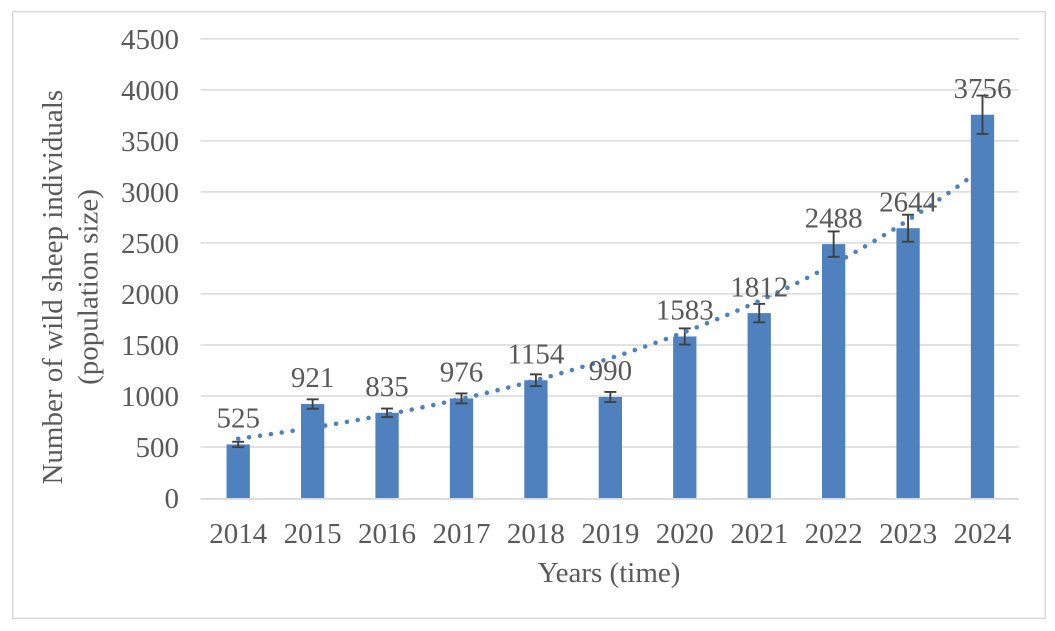  Describe the element at coordinates (53, 287) in the screenshot. I see `svg-text:Number of wild sheep individua: Number of wild sheep individuals` at that location.